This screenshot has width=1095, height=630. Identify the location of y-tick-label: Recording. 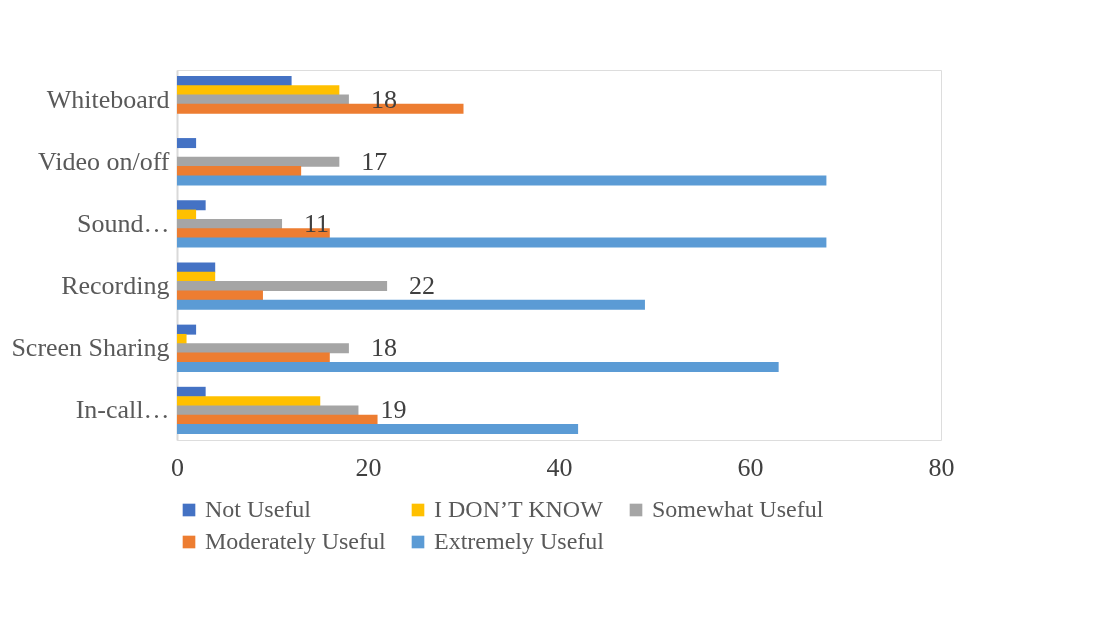
(115, 286).